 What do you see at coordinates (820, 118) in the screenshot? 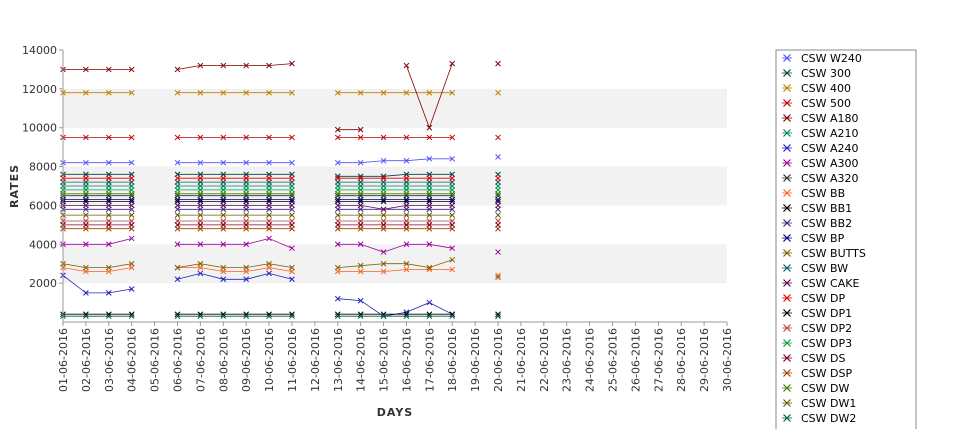
I see `legend-entry: CSW A180` at bounding box center [820, 118].